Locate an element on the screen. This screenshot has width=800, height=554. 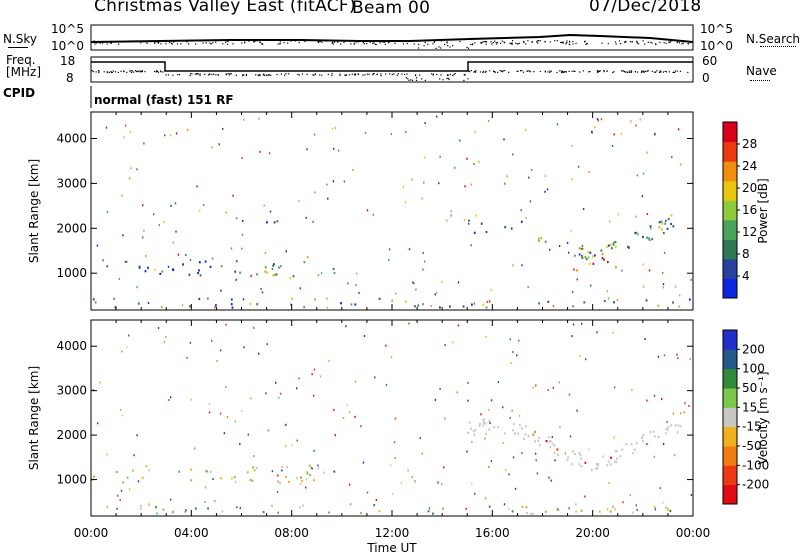
x-tick-label: 16:00 is located at coordinates (492, 533).